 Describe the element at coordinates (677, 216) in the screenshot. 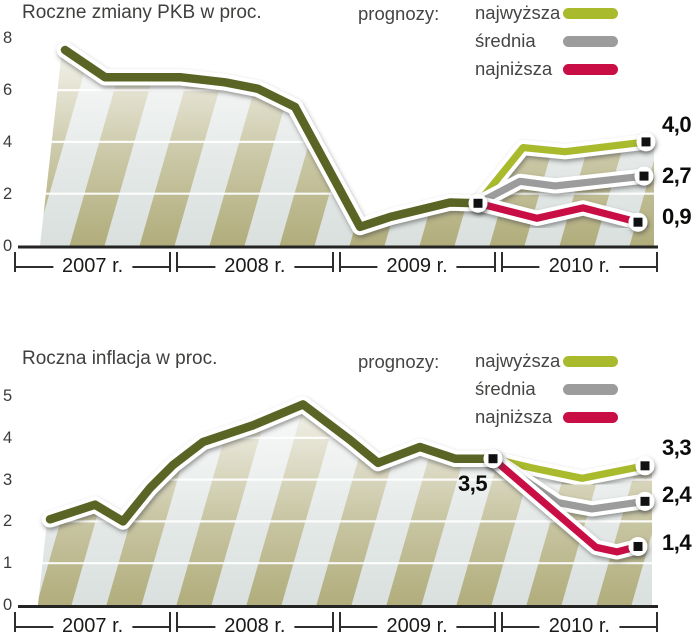

I see `value-label: 0,9` at that location.